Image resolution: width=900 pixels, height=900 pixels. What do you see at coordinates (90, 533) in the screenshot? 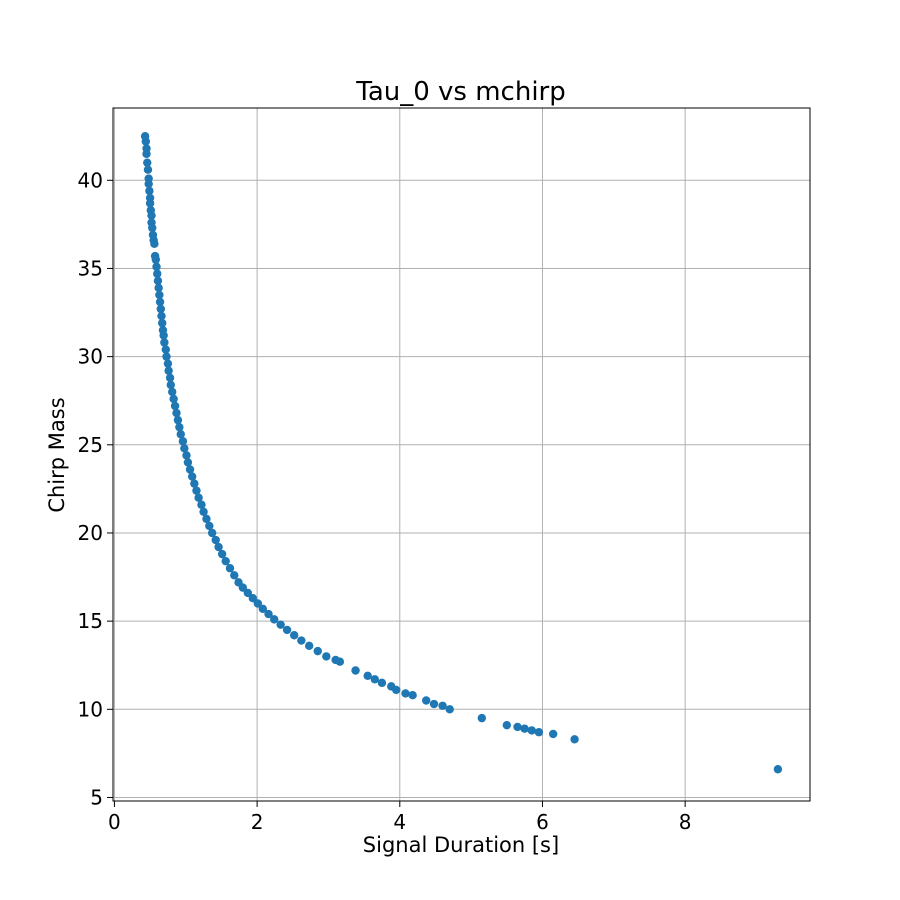
I see `y-tick-label: 20` at bounding box center [90, 533].